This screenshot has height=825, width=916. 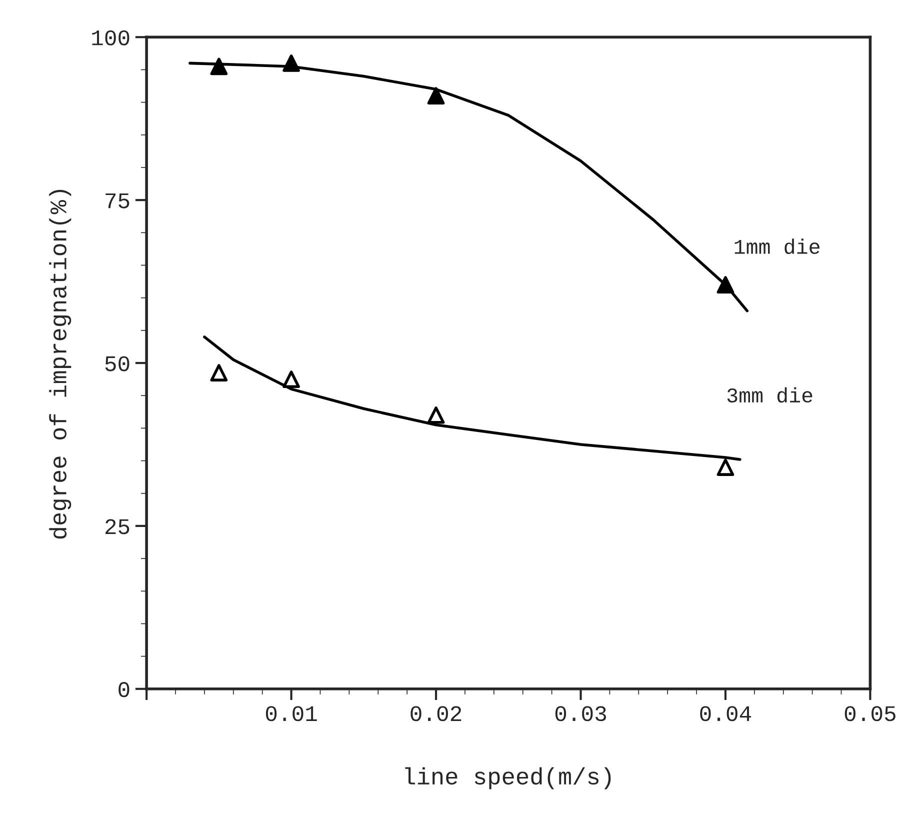 What do you see at coordinates (111, 38) in the screenshot?
I see `y-tick-label: 100` at bounding box center [111, 38].